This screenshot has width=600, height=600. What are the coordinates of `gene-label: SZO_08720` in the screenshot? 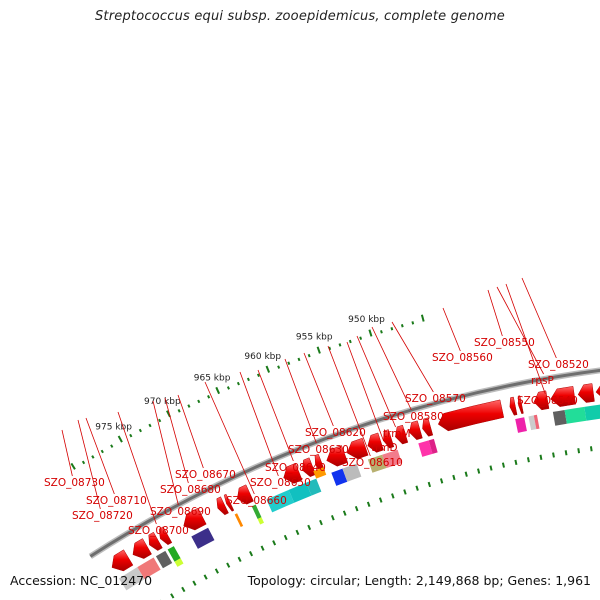 It's located at (102, 516).